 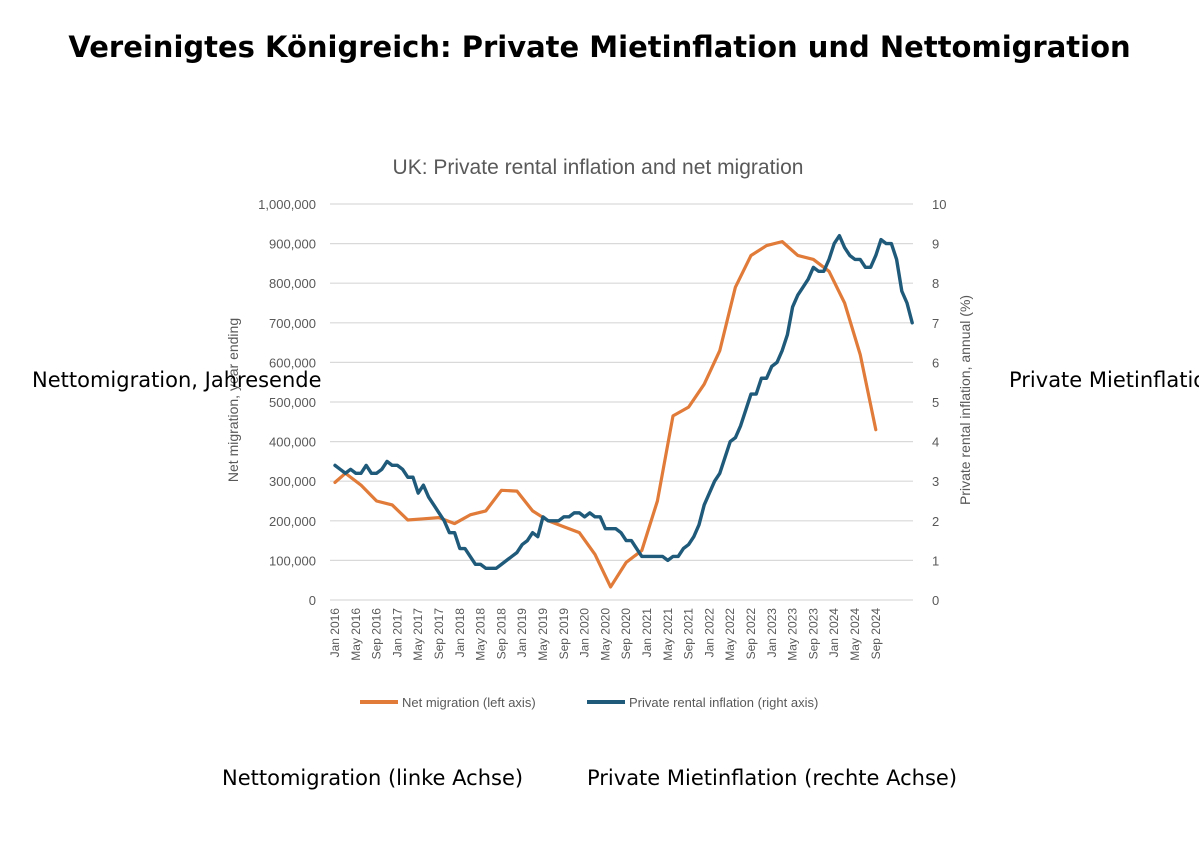 What do you see at coordinates (233, 400) in the screenshot?
I see `left-axis-label: Net migration, year ending` at bounding box center [233, 400].